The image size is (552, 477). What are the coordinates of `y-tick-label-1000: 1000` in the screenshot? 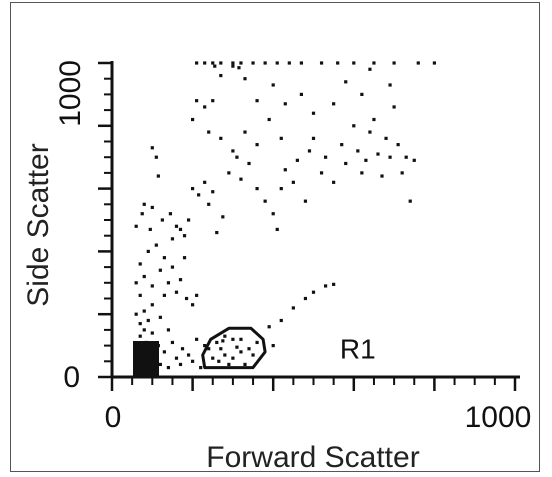 It's located at (70, 93).